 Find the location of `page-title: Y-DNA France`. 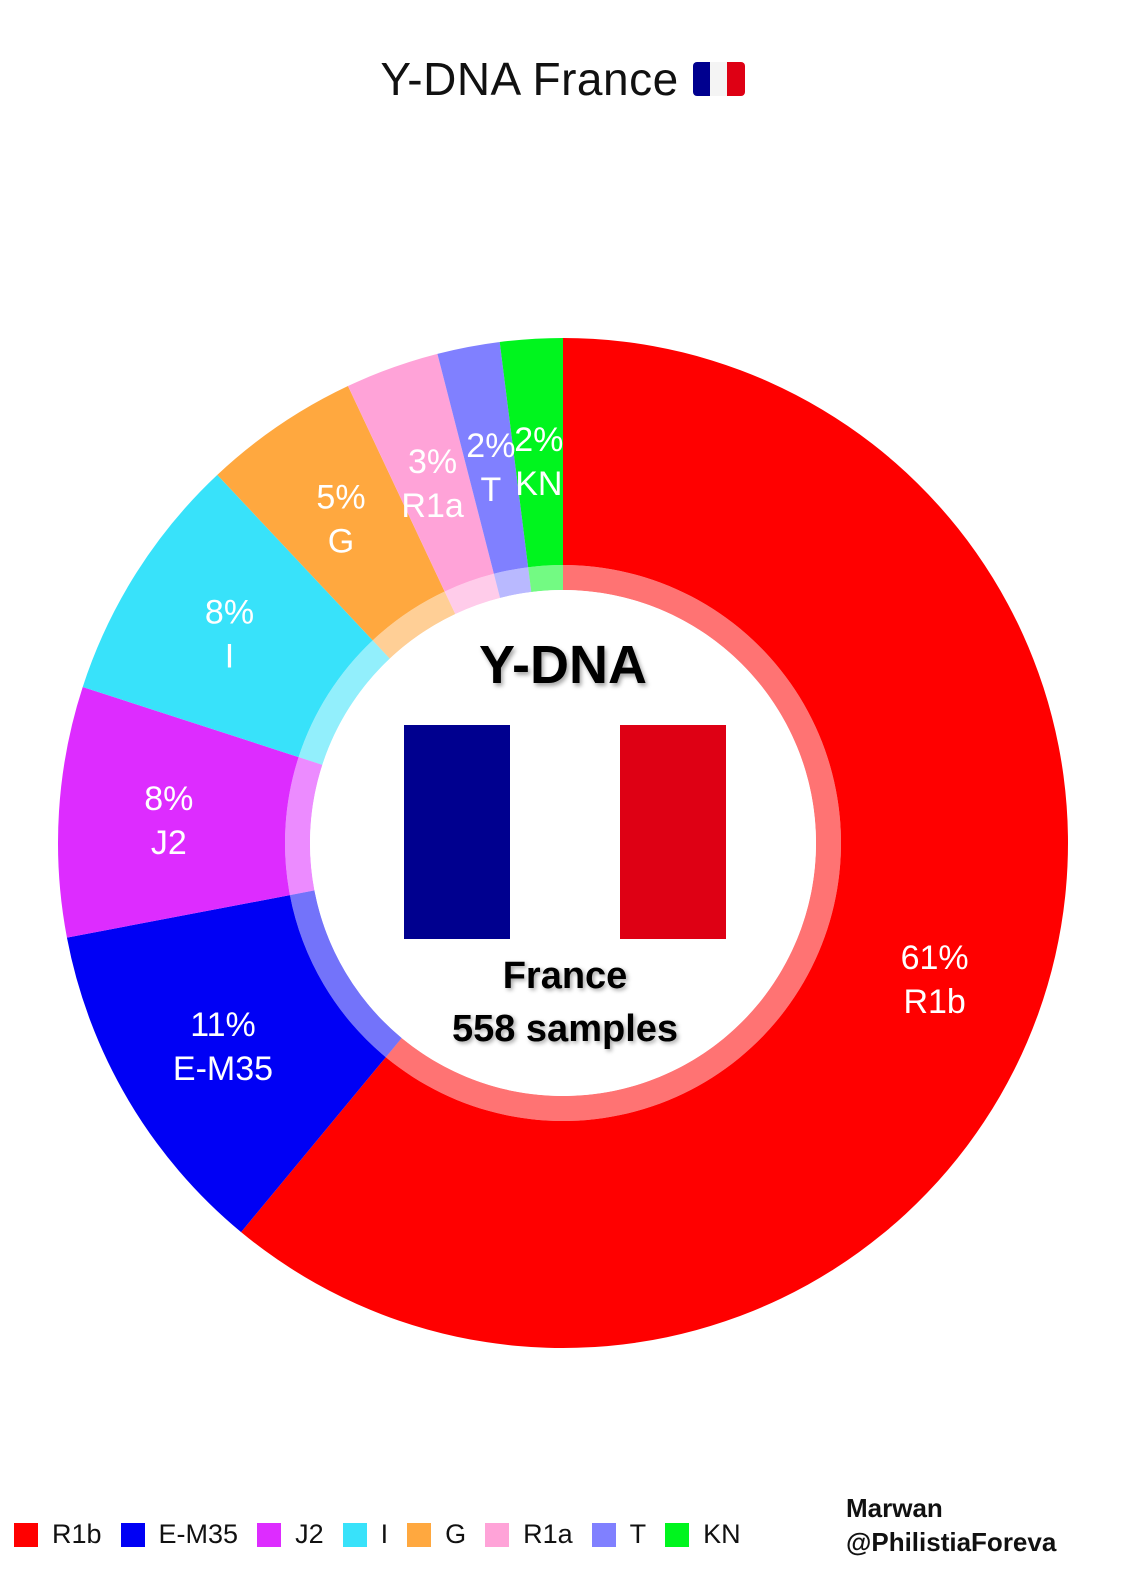

page-title: Y-DNA France is located at coordinates (562, 79).